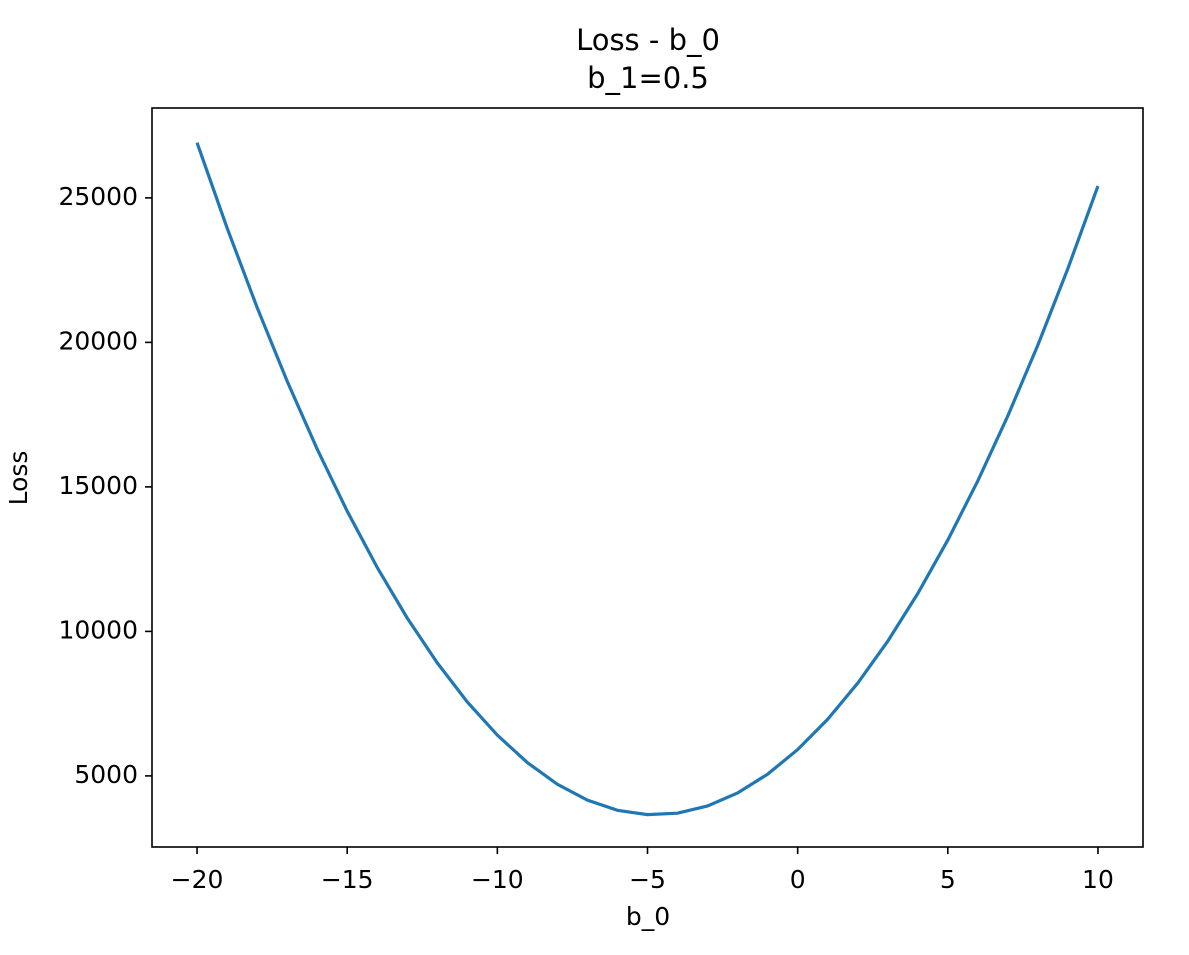 This screenshot has height=955, width=1189. I want to click on y-tick-label: 15000, so click(98, 485).